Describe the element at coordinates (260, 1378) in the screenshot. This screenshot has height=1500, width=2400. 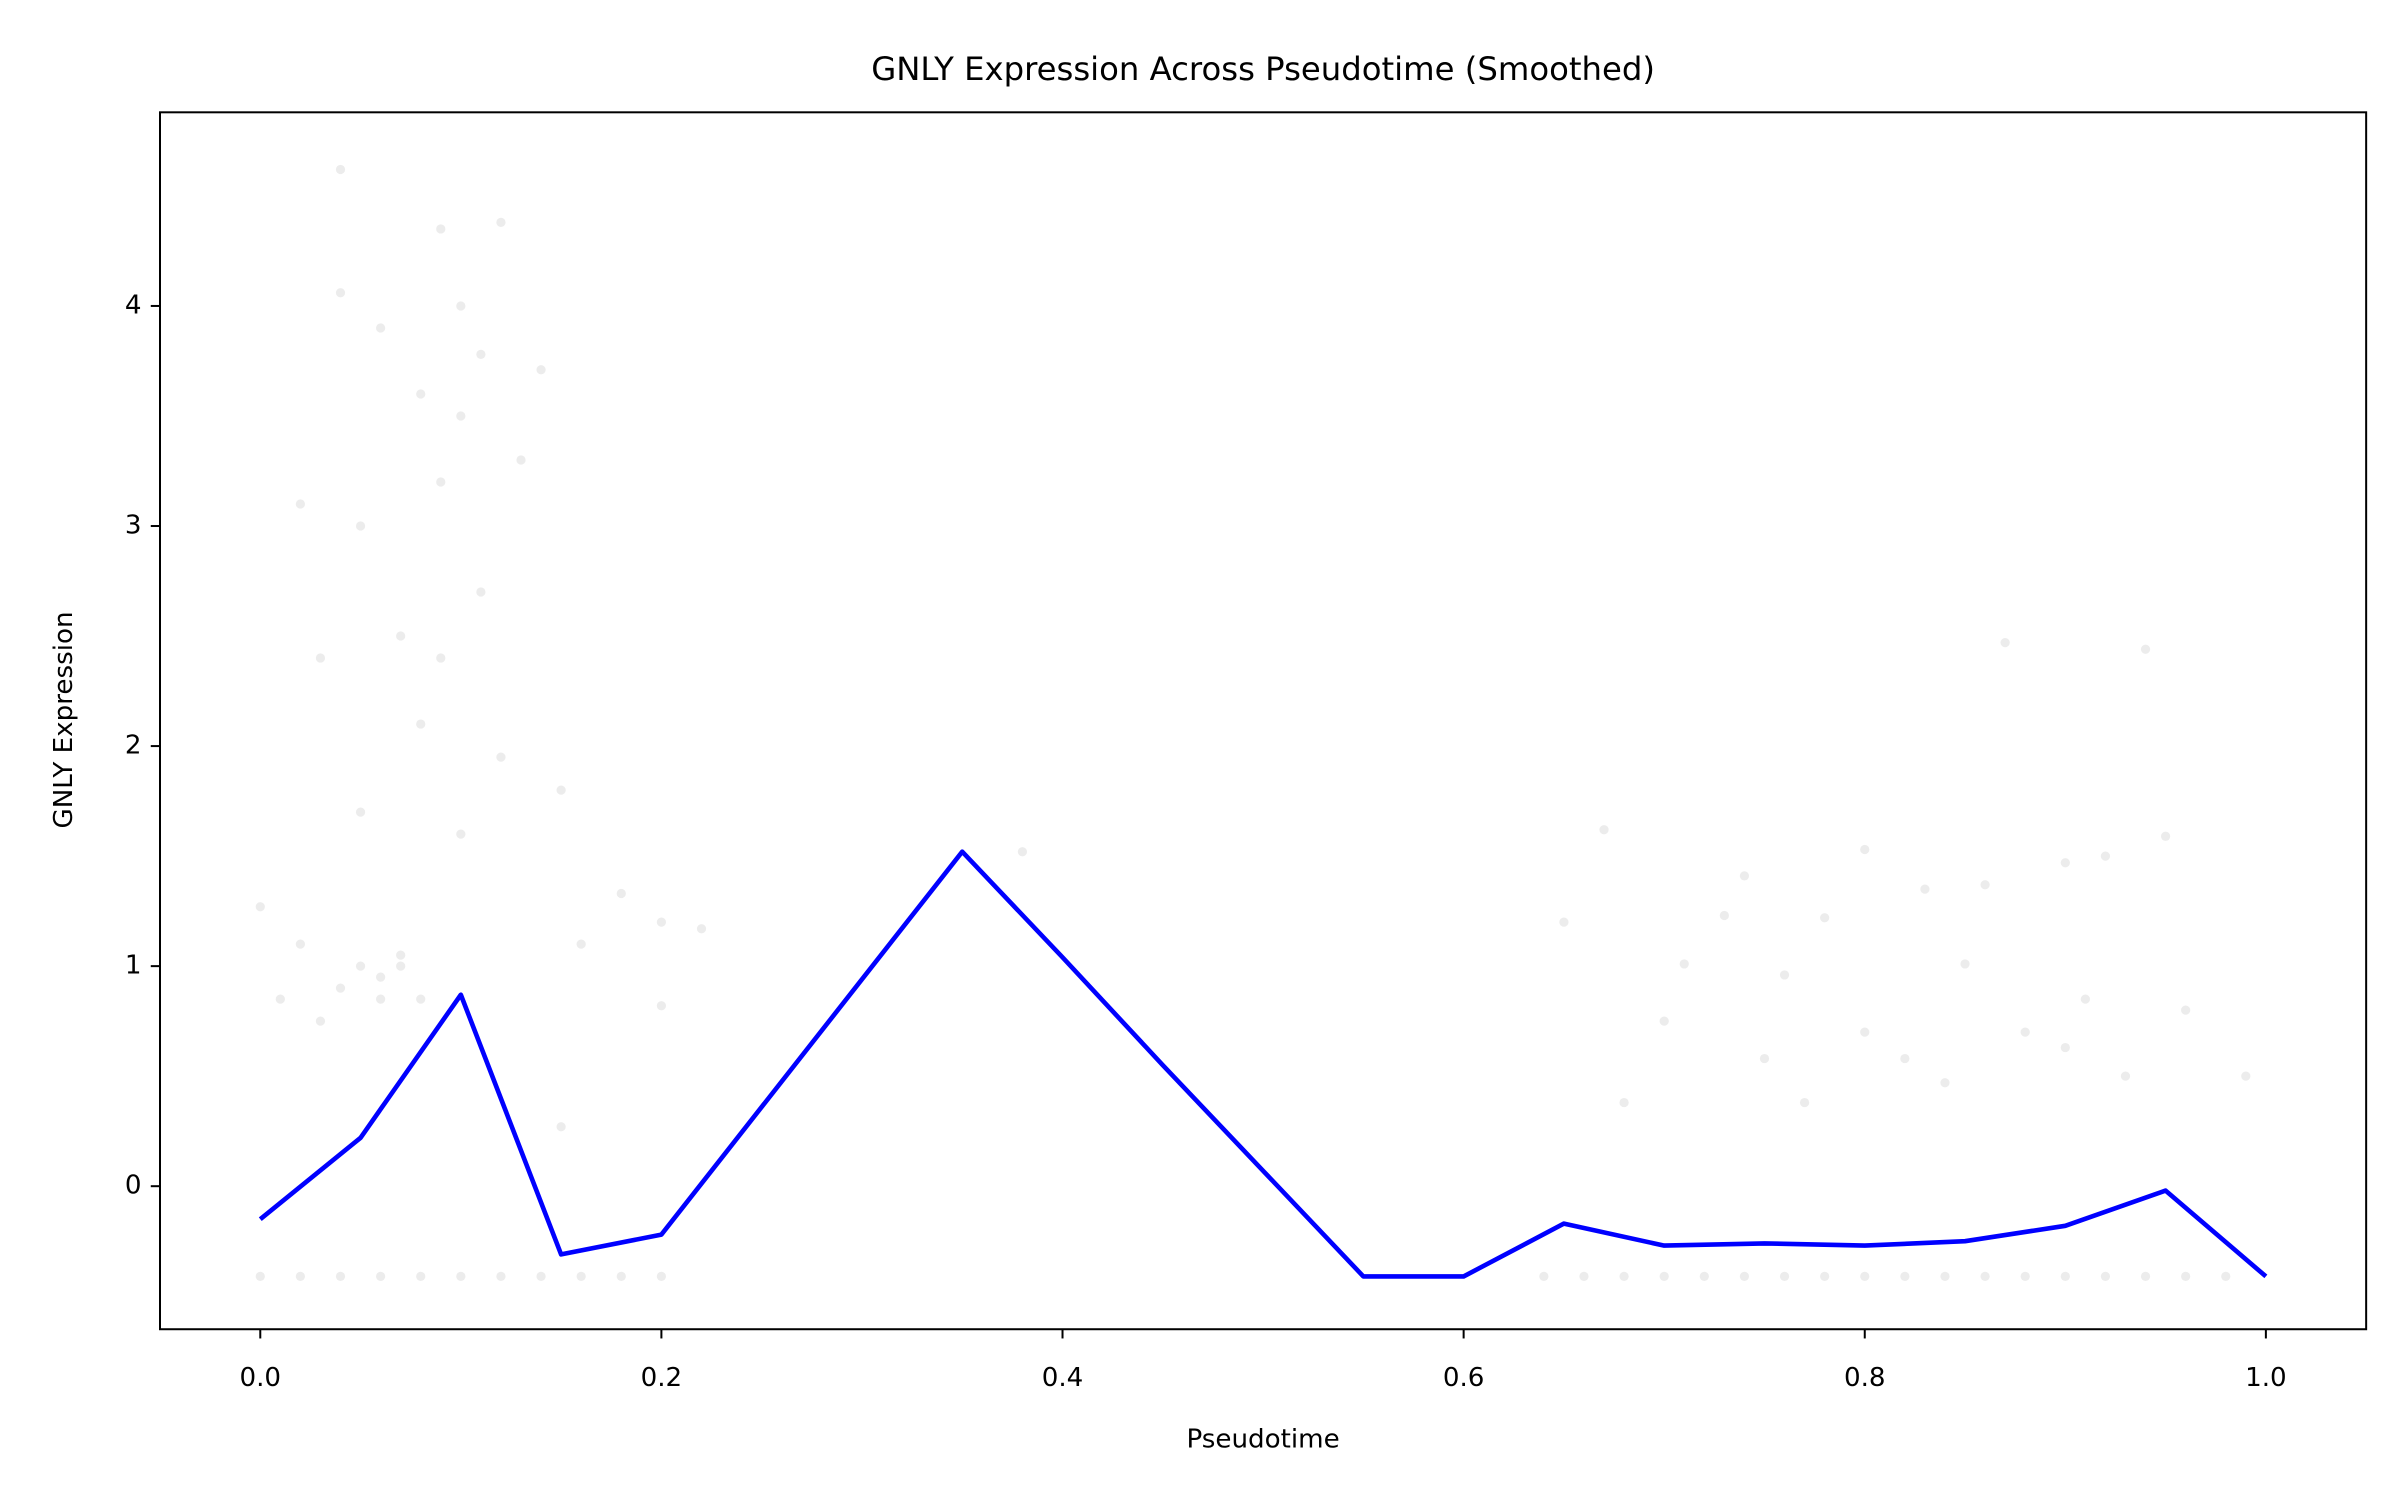
I see `x-tick-label: 0.0` at that location.